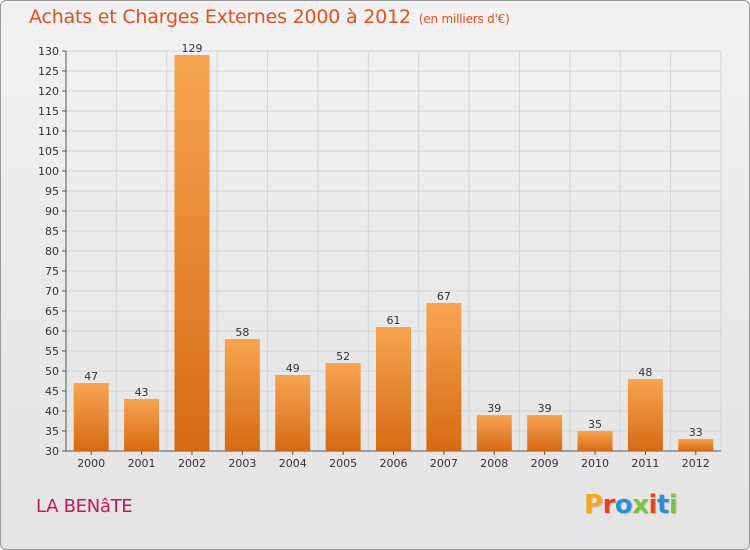  Describe the element at coordinates (52, 291) in the screenshot. I see `y-tick-label: 70` at that location.